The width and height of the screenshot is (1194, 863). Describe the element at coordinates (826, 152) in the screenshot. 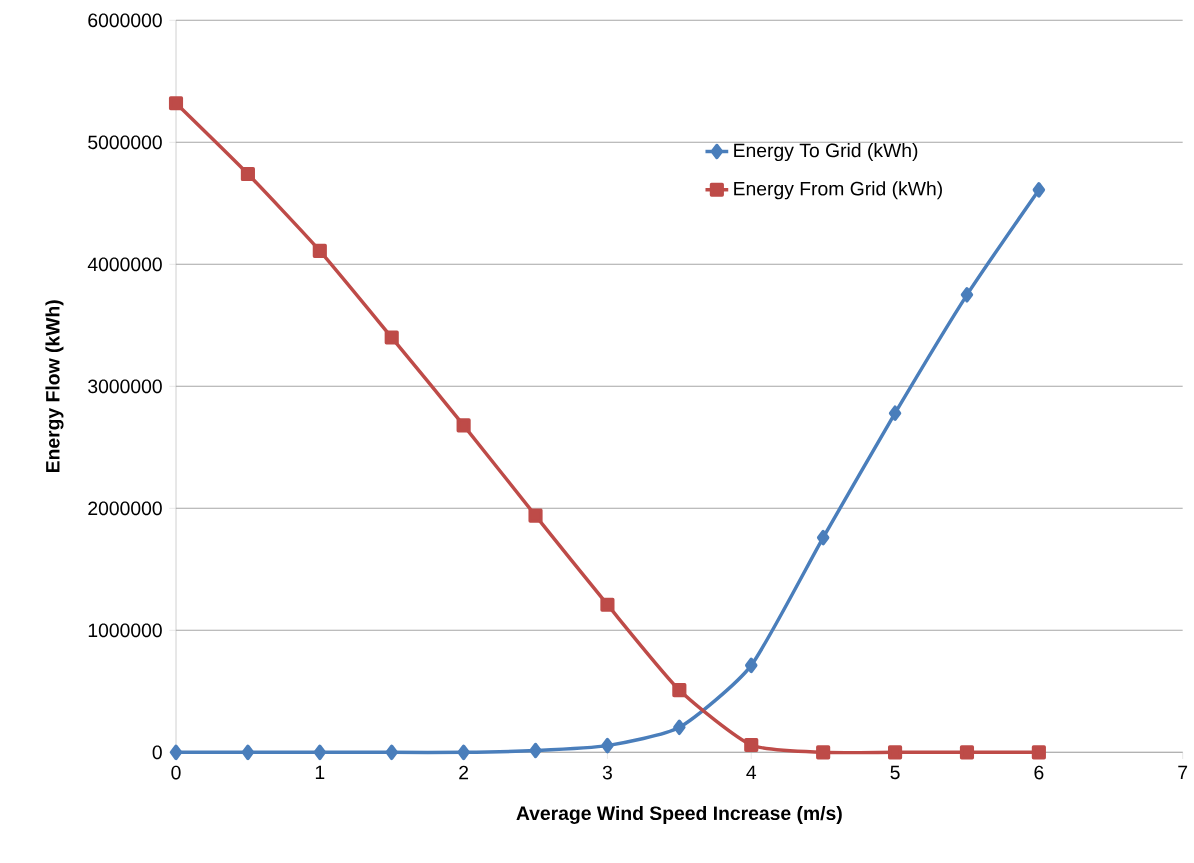

I see `legend-label: Energy To Grid (kWh)` at that location.